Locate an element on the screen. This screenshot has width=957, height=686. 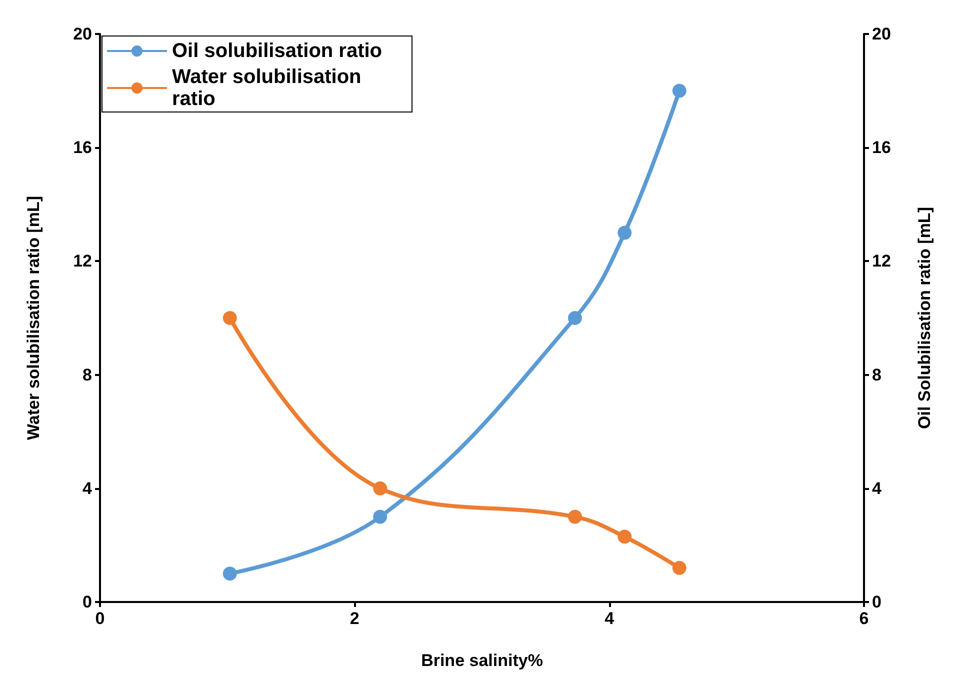
y2-tick-label: 12 is located at coordinates (881, 261).